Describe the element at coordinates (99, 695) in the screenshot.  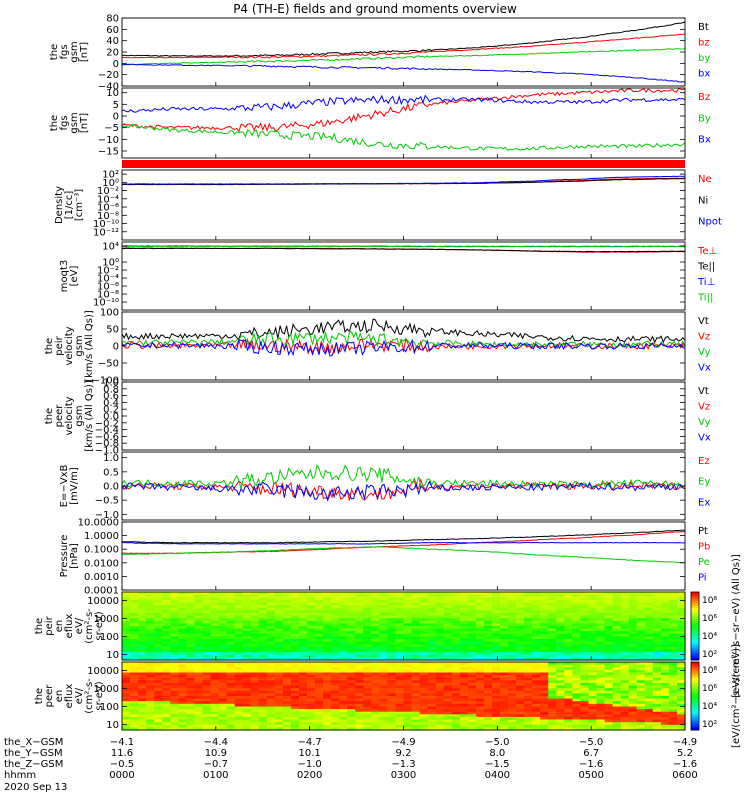
I see `y-axis-label: sr-eV)` at that location.